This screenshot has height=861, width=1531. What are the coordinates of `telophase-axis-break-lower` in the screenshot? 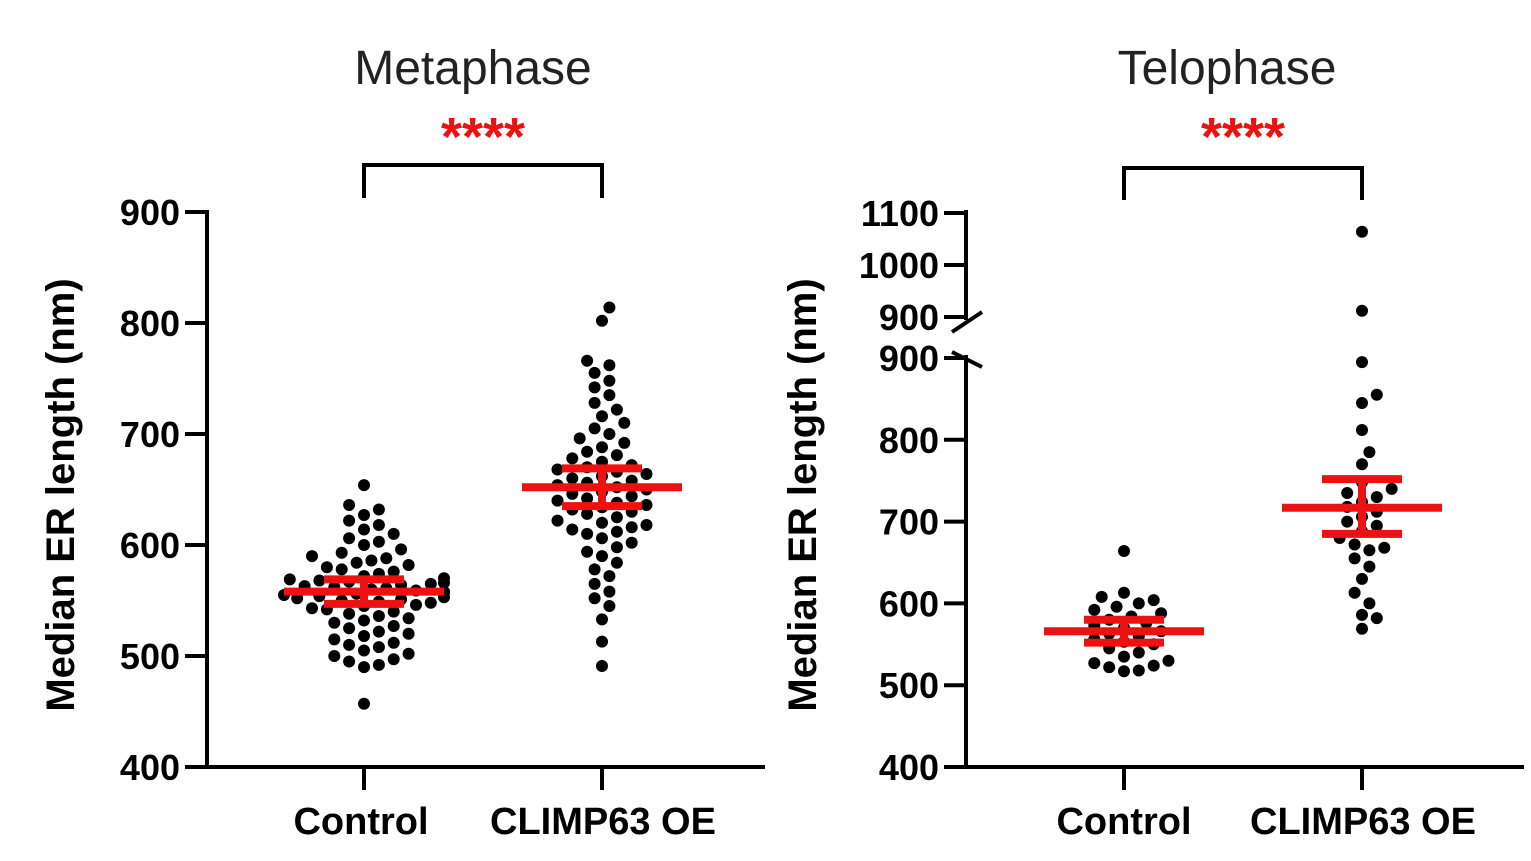 It's located at (967, 359).